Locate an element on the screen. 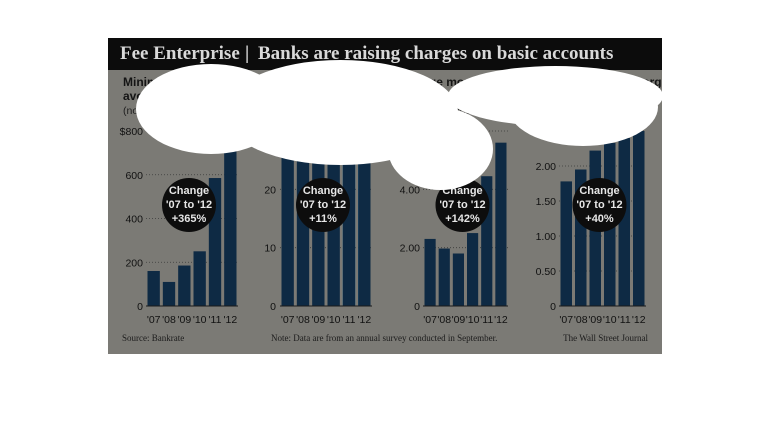 Image resolution: width=770 pixels, height=448 pixels. change-badge-text: +40% is located at coordinates (599, 219).